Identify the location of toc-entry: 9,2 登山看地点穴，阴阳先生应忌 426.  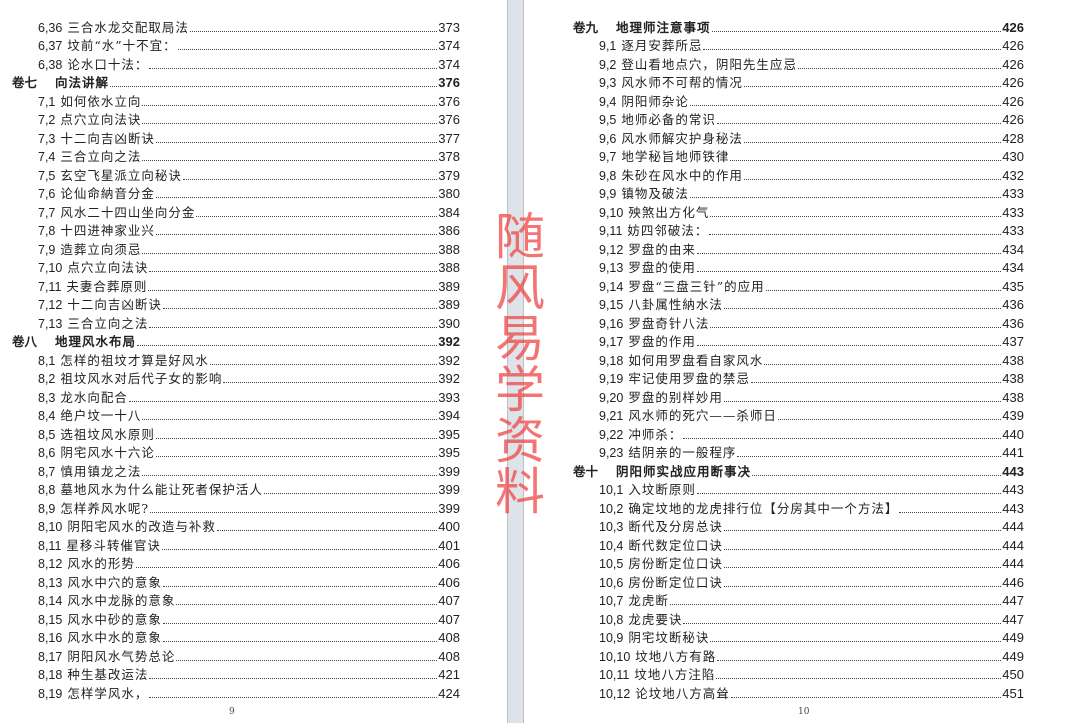
(798, 63).